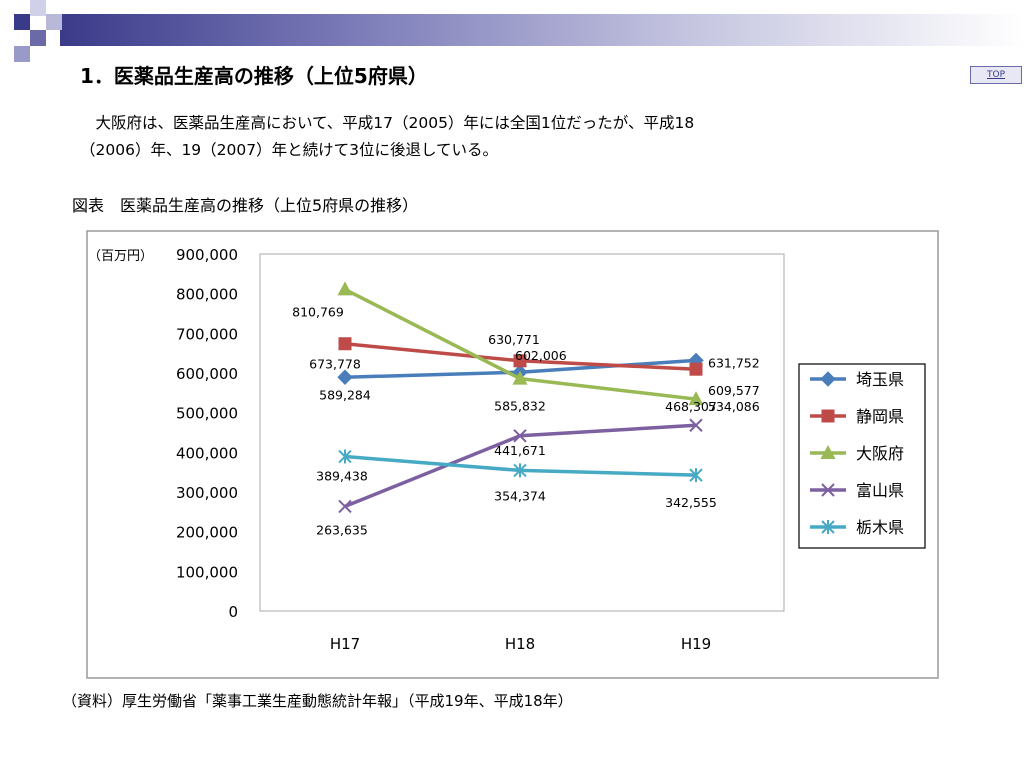 The image size is (1024, 768). What do you see at coordinates (342, 476) in the screenshot?
I see `data-label: 389,438` at bounding box center [342, 476].